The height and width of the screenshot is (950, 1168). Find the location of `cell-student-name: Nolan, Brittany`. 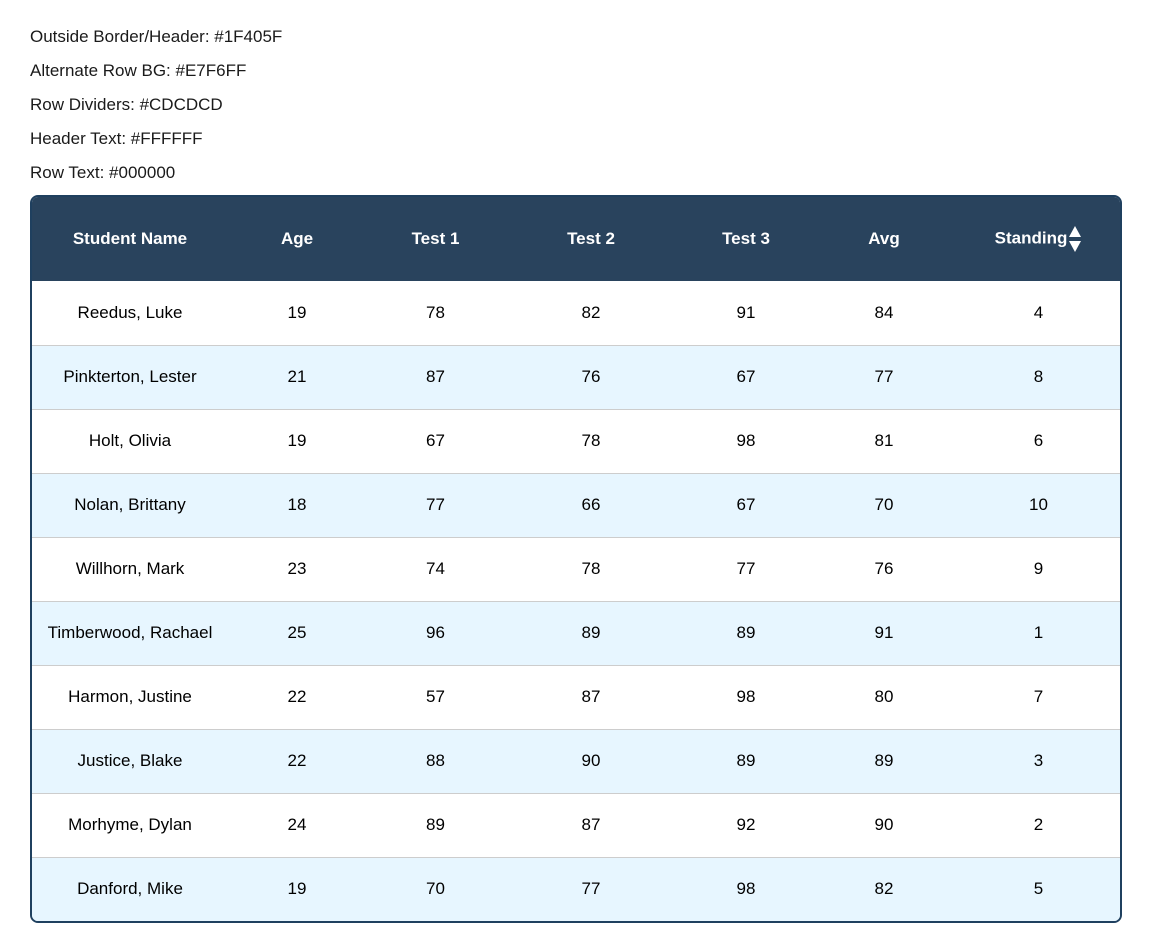

cell-student-name: Nolan, Brittany is located at coordinates (130, 504).